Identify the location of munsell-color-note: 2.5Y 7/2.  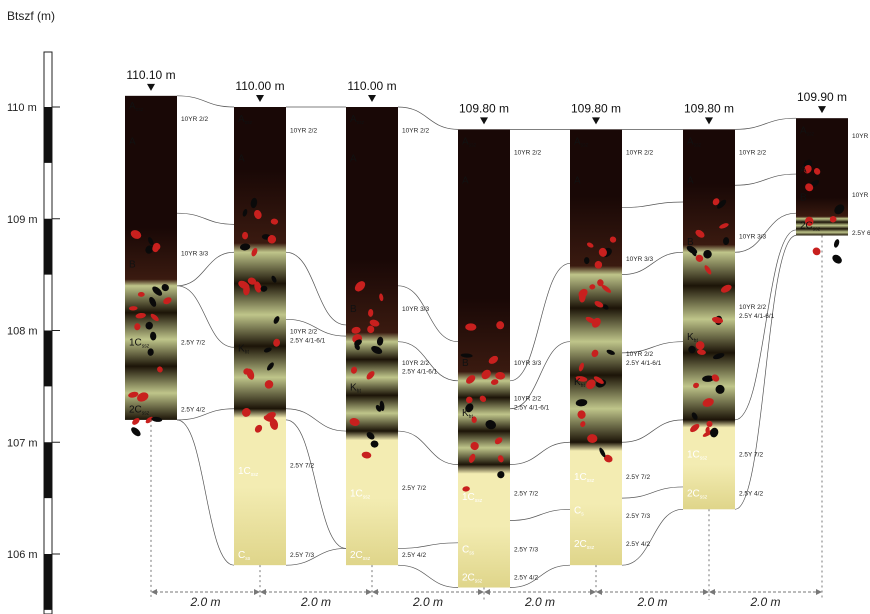
(638, 477).